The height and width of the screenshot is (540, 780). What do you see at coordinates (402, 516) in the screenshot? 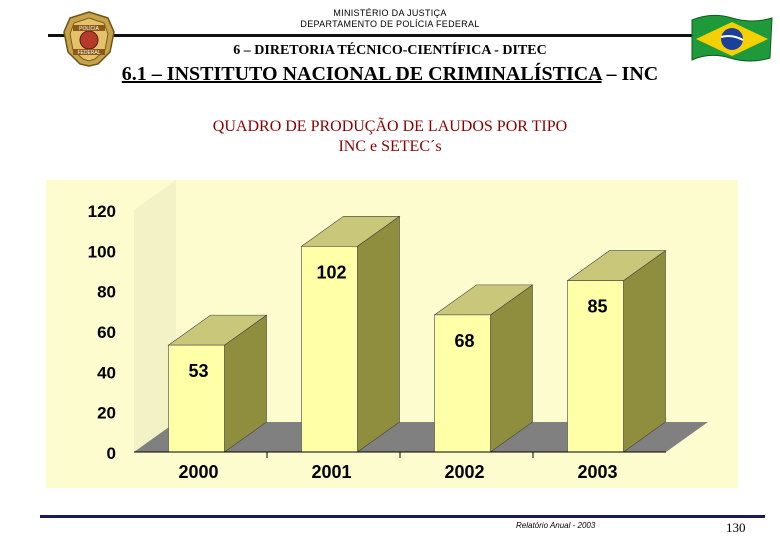
I see `footer-rule` at bounding box center [402, 516].